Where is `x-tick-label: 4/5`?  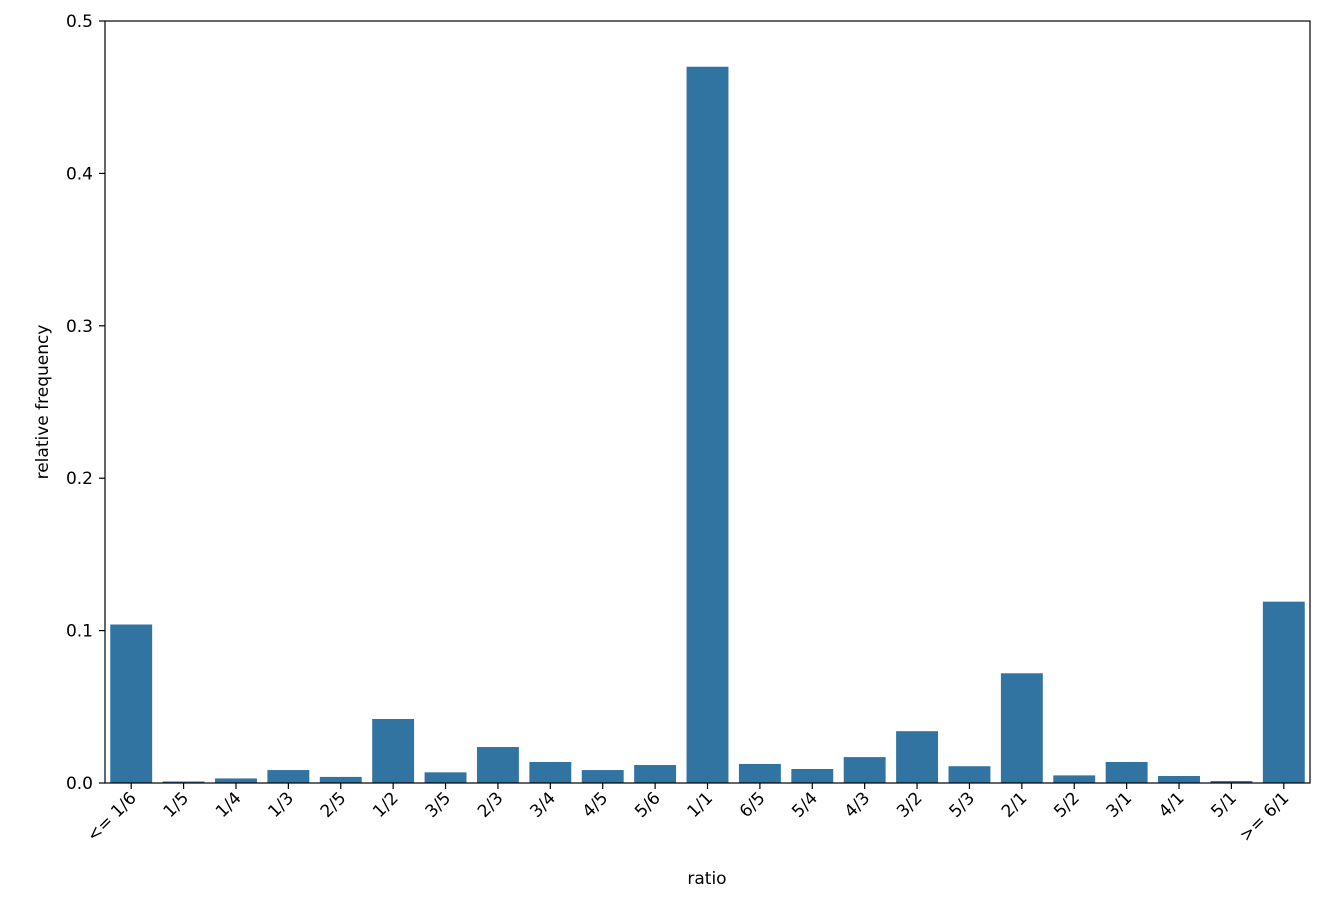
x-tick-label: 4/5 is located at coordinates (595, 804).